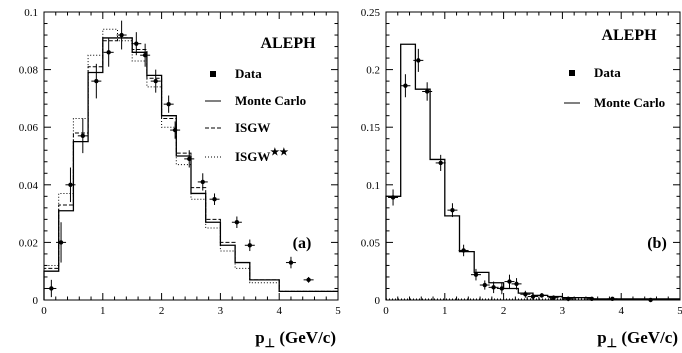 This screenshot has height=353, width=682. What do you see at coordinates (261, 155) in the screenshot?
I see `legend-label: ISGW★★` at bounding box center [261, 155].